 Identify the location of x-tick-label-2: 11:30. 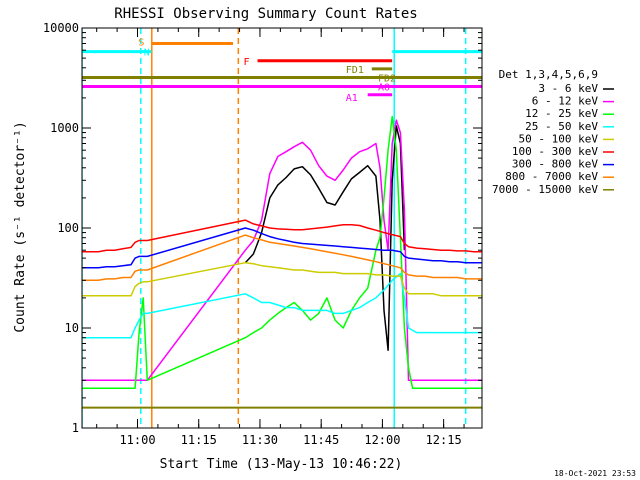
(260, 440).